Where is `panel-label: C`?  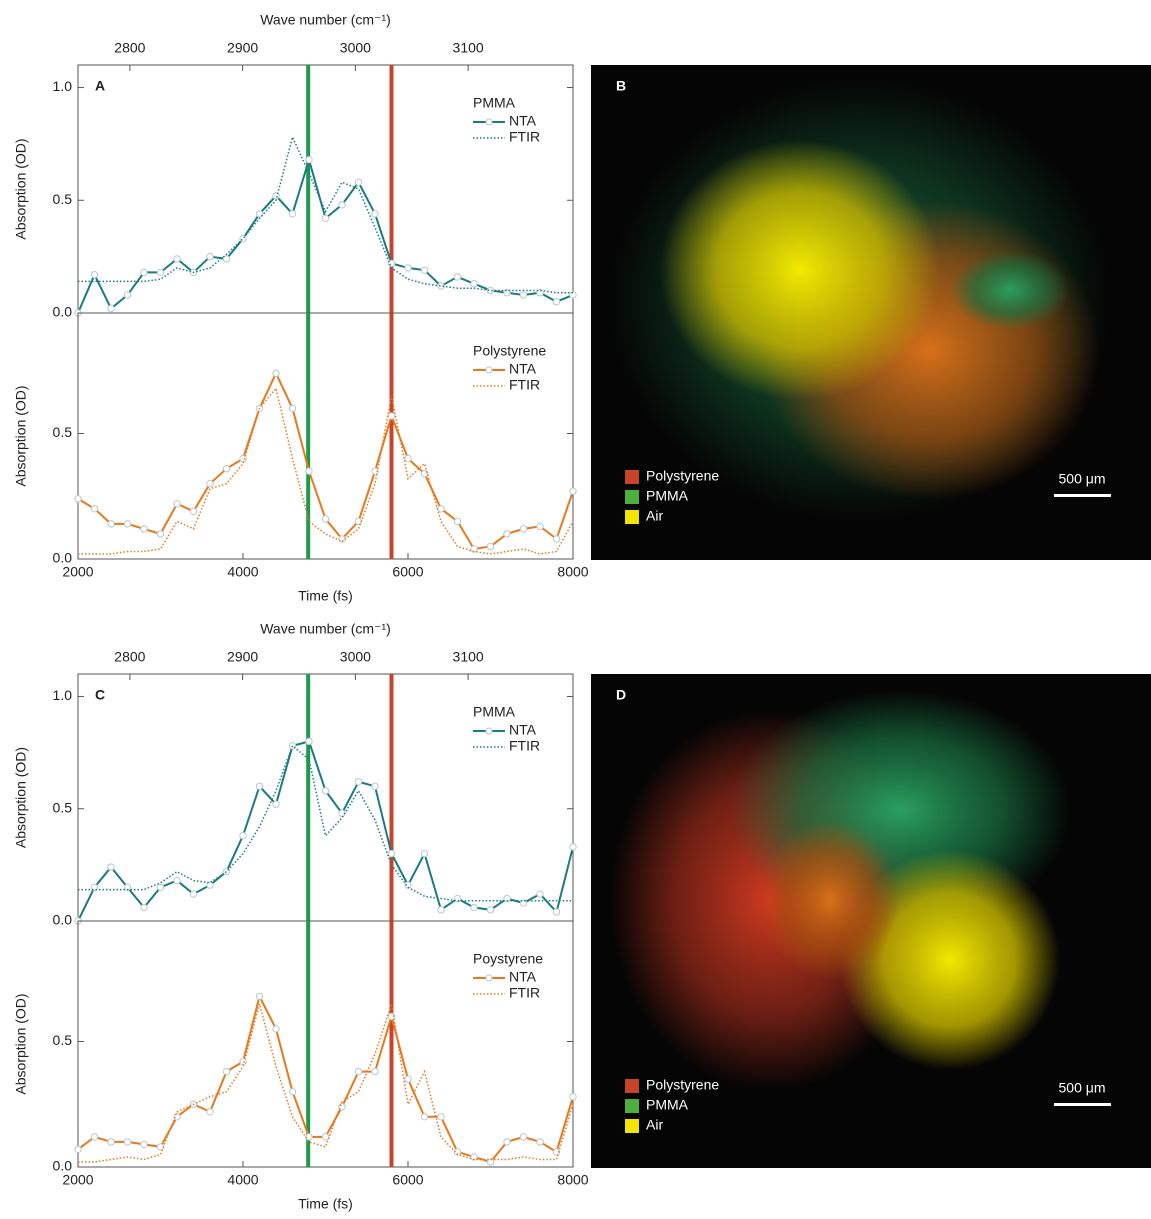 panel-label: C is located at coordinates (100, 695).